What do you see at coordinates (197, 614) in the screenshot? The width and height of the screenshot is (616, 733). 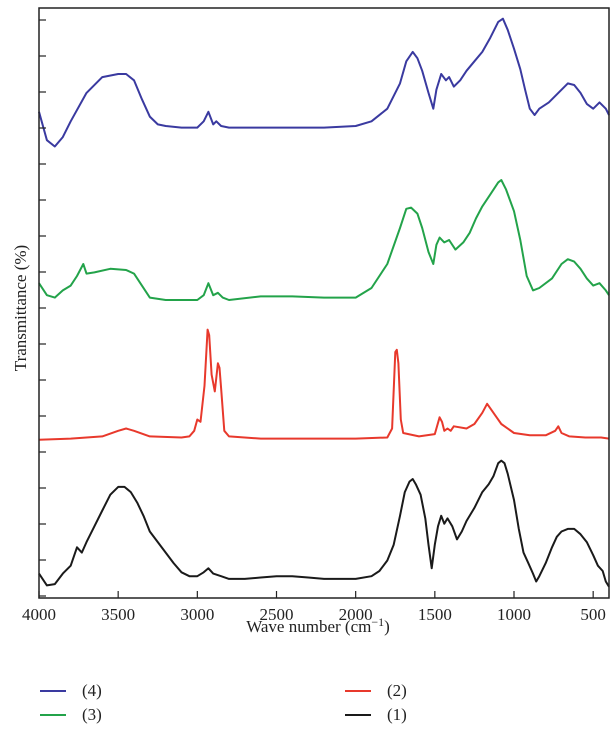 I see `x-tick-label: 3000` at bounding box center [197, 614].